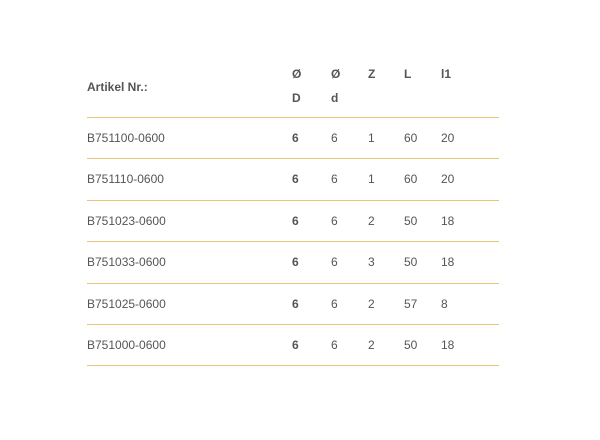  Describe the element at coordinates (372, 74) in the screenshot. I see `header-cell-top: Z` at that location.